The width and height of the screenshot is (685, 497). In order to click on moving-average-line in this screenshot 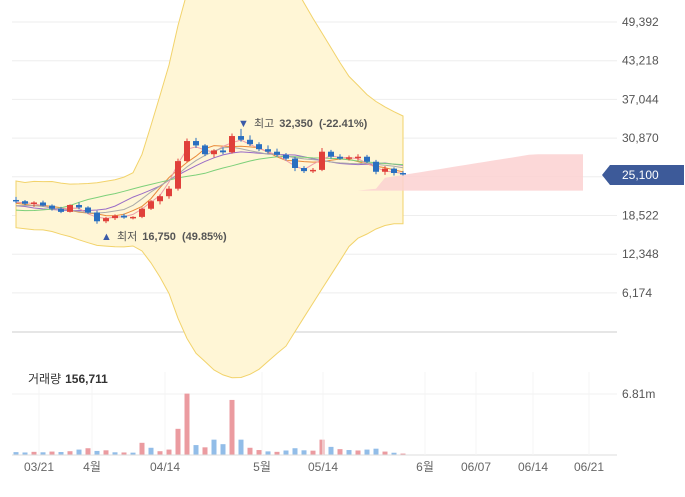, I will do `click(209, 181)`.